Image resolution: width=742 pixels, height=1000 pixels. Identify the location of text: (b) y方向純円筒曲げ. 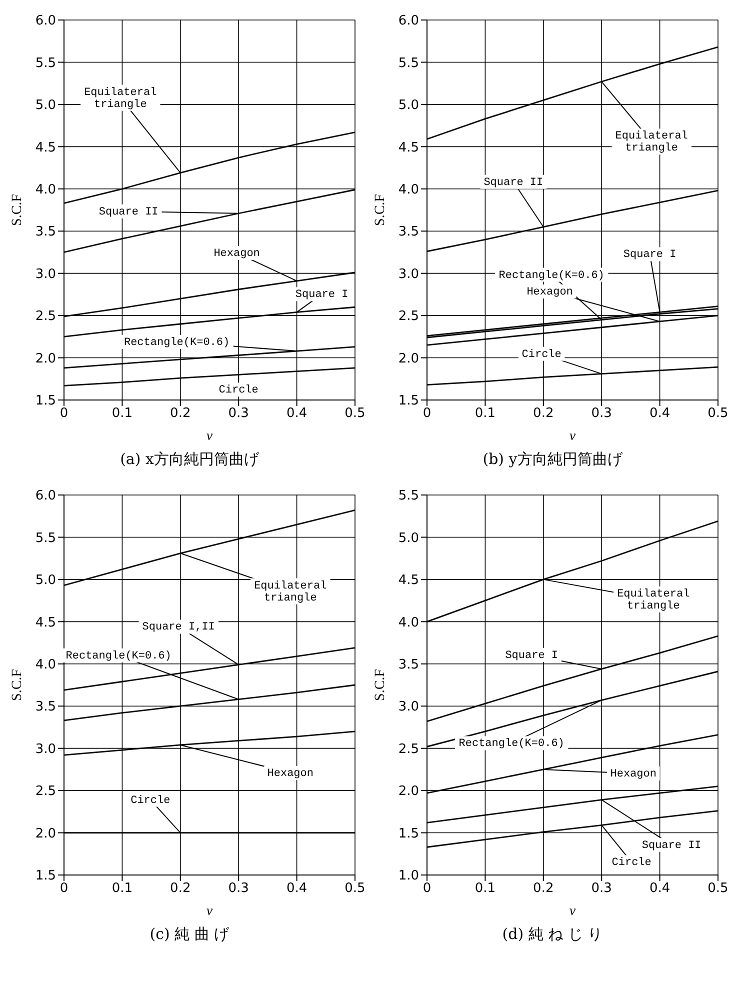
(553, 459).